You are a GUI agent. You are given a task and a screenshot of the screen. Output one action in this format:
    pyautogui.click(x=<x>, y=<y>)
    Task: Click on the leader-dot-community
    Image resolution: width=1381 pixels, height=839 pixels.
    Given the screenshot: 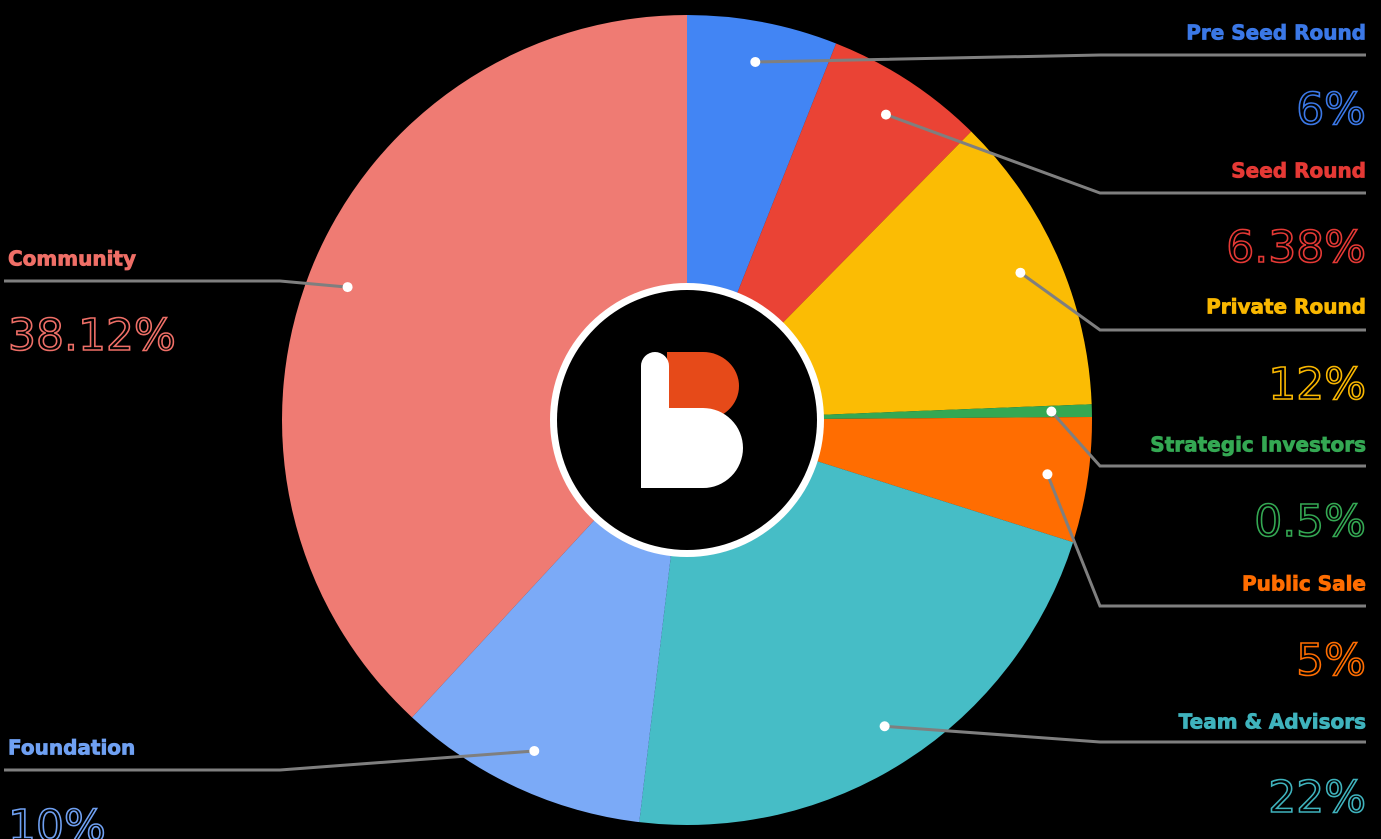 What is the action you would take?
    pyautogui.click(x=347, y=287)
    